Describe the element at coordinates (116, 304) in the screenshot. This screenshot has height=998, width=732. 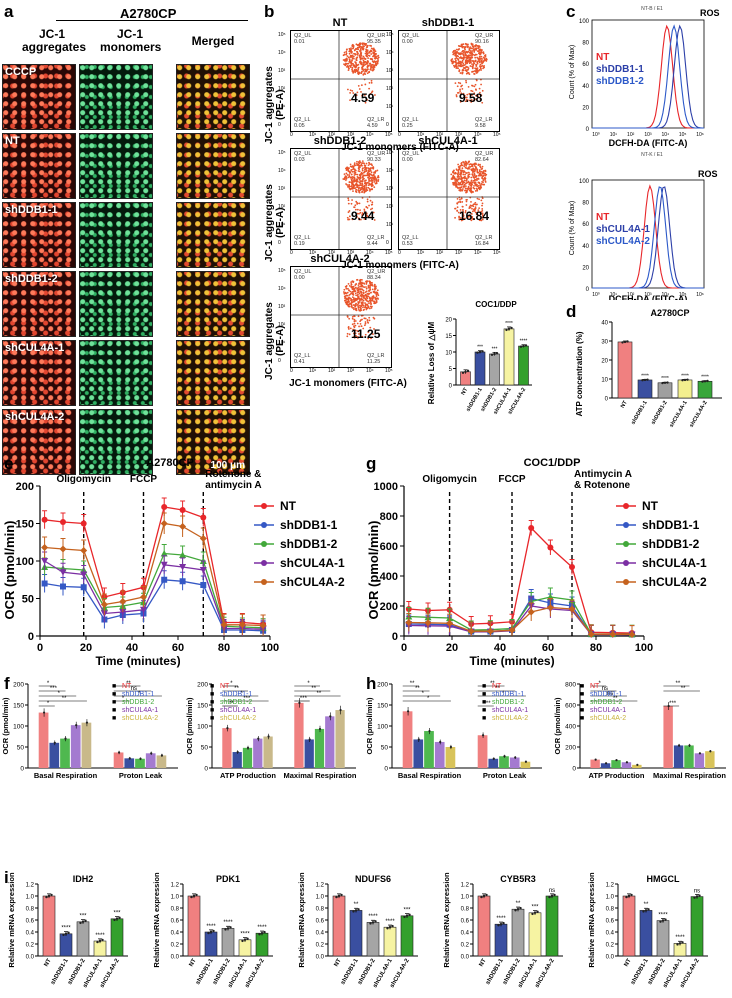
I see `micrograph-shddb1-2-green` at that location.